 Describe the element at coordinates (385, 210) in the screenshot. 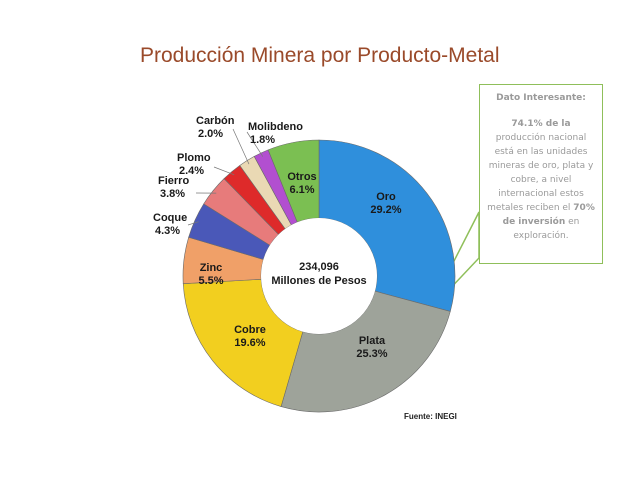

I see `slice-value-oro: 29.2%` at that location.